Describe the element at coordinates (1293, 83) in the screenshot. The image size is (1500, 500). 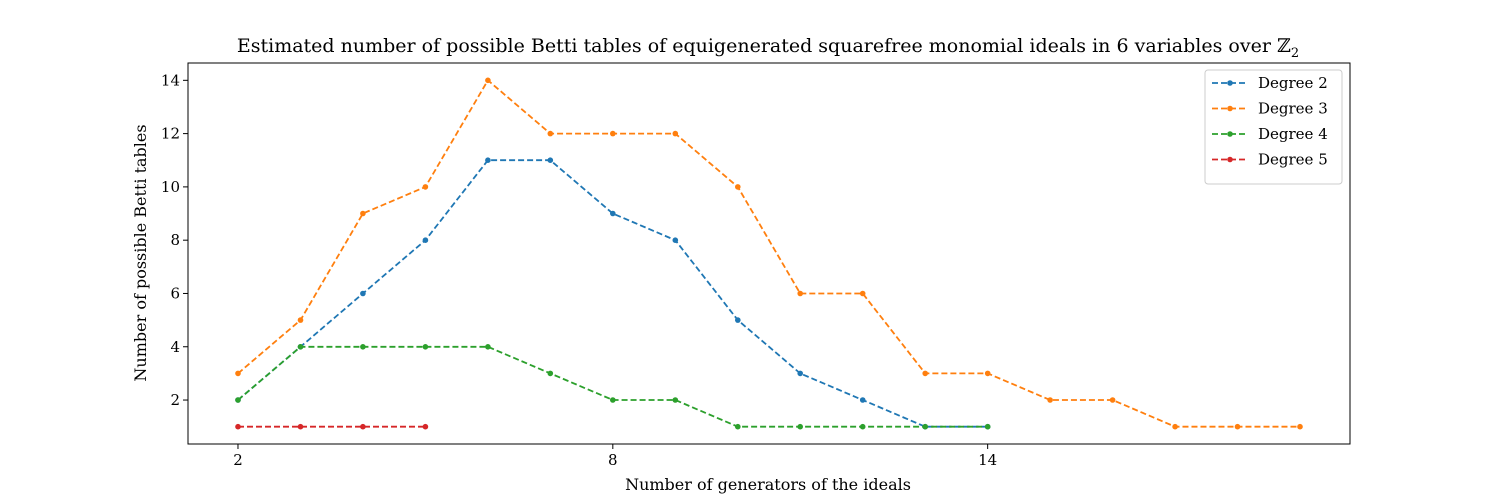
I see `legend-label: Degree 2` at that location.